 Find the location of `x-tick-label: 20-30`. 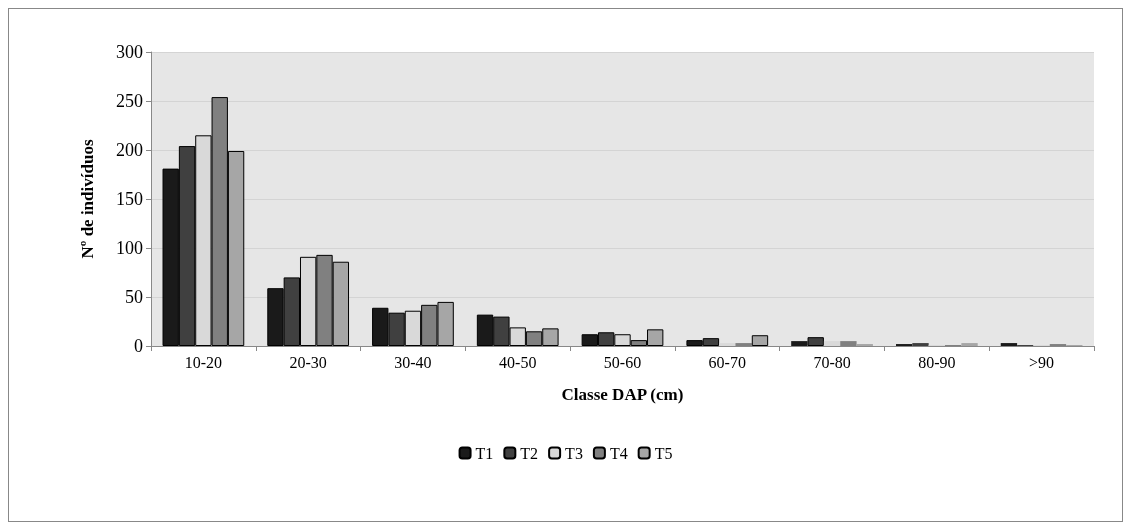

x-tick-label: 20-30 is located at coordinates (308, 362).